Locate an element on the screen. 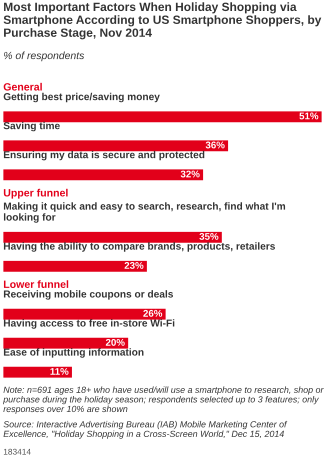  data-label: 23% is located at coordinates (134, 265).